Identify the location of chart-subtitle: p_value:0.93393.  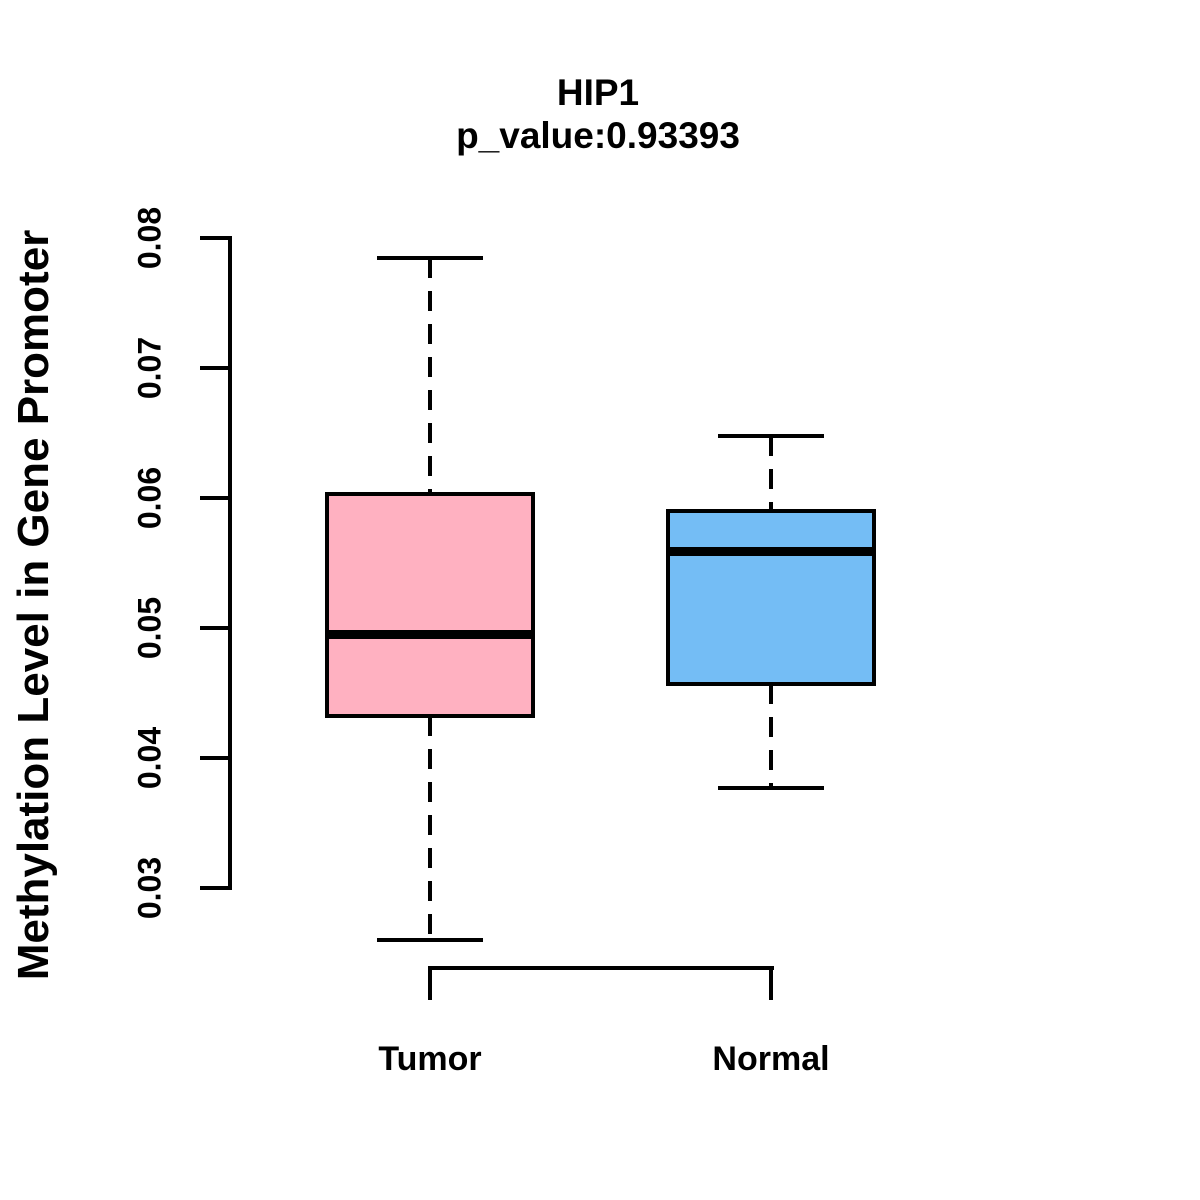
(598, 135).